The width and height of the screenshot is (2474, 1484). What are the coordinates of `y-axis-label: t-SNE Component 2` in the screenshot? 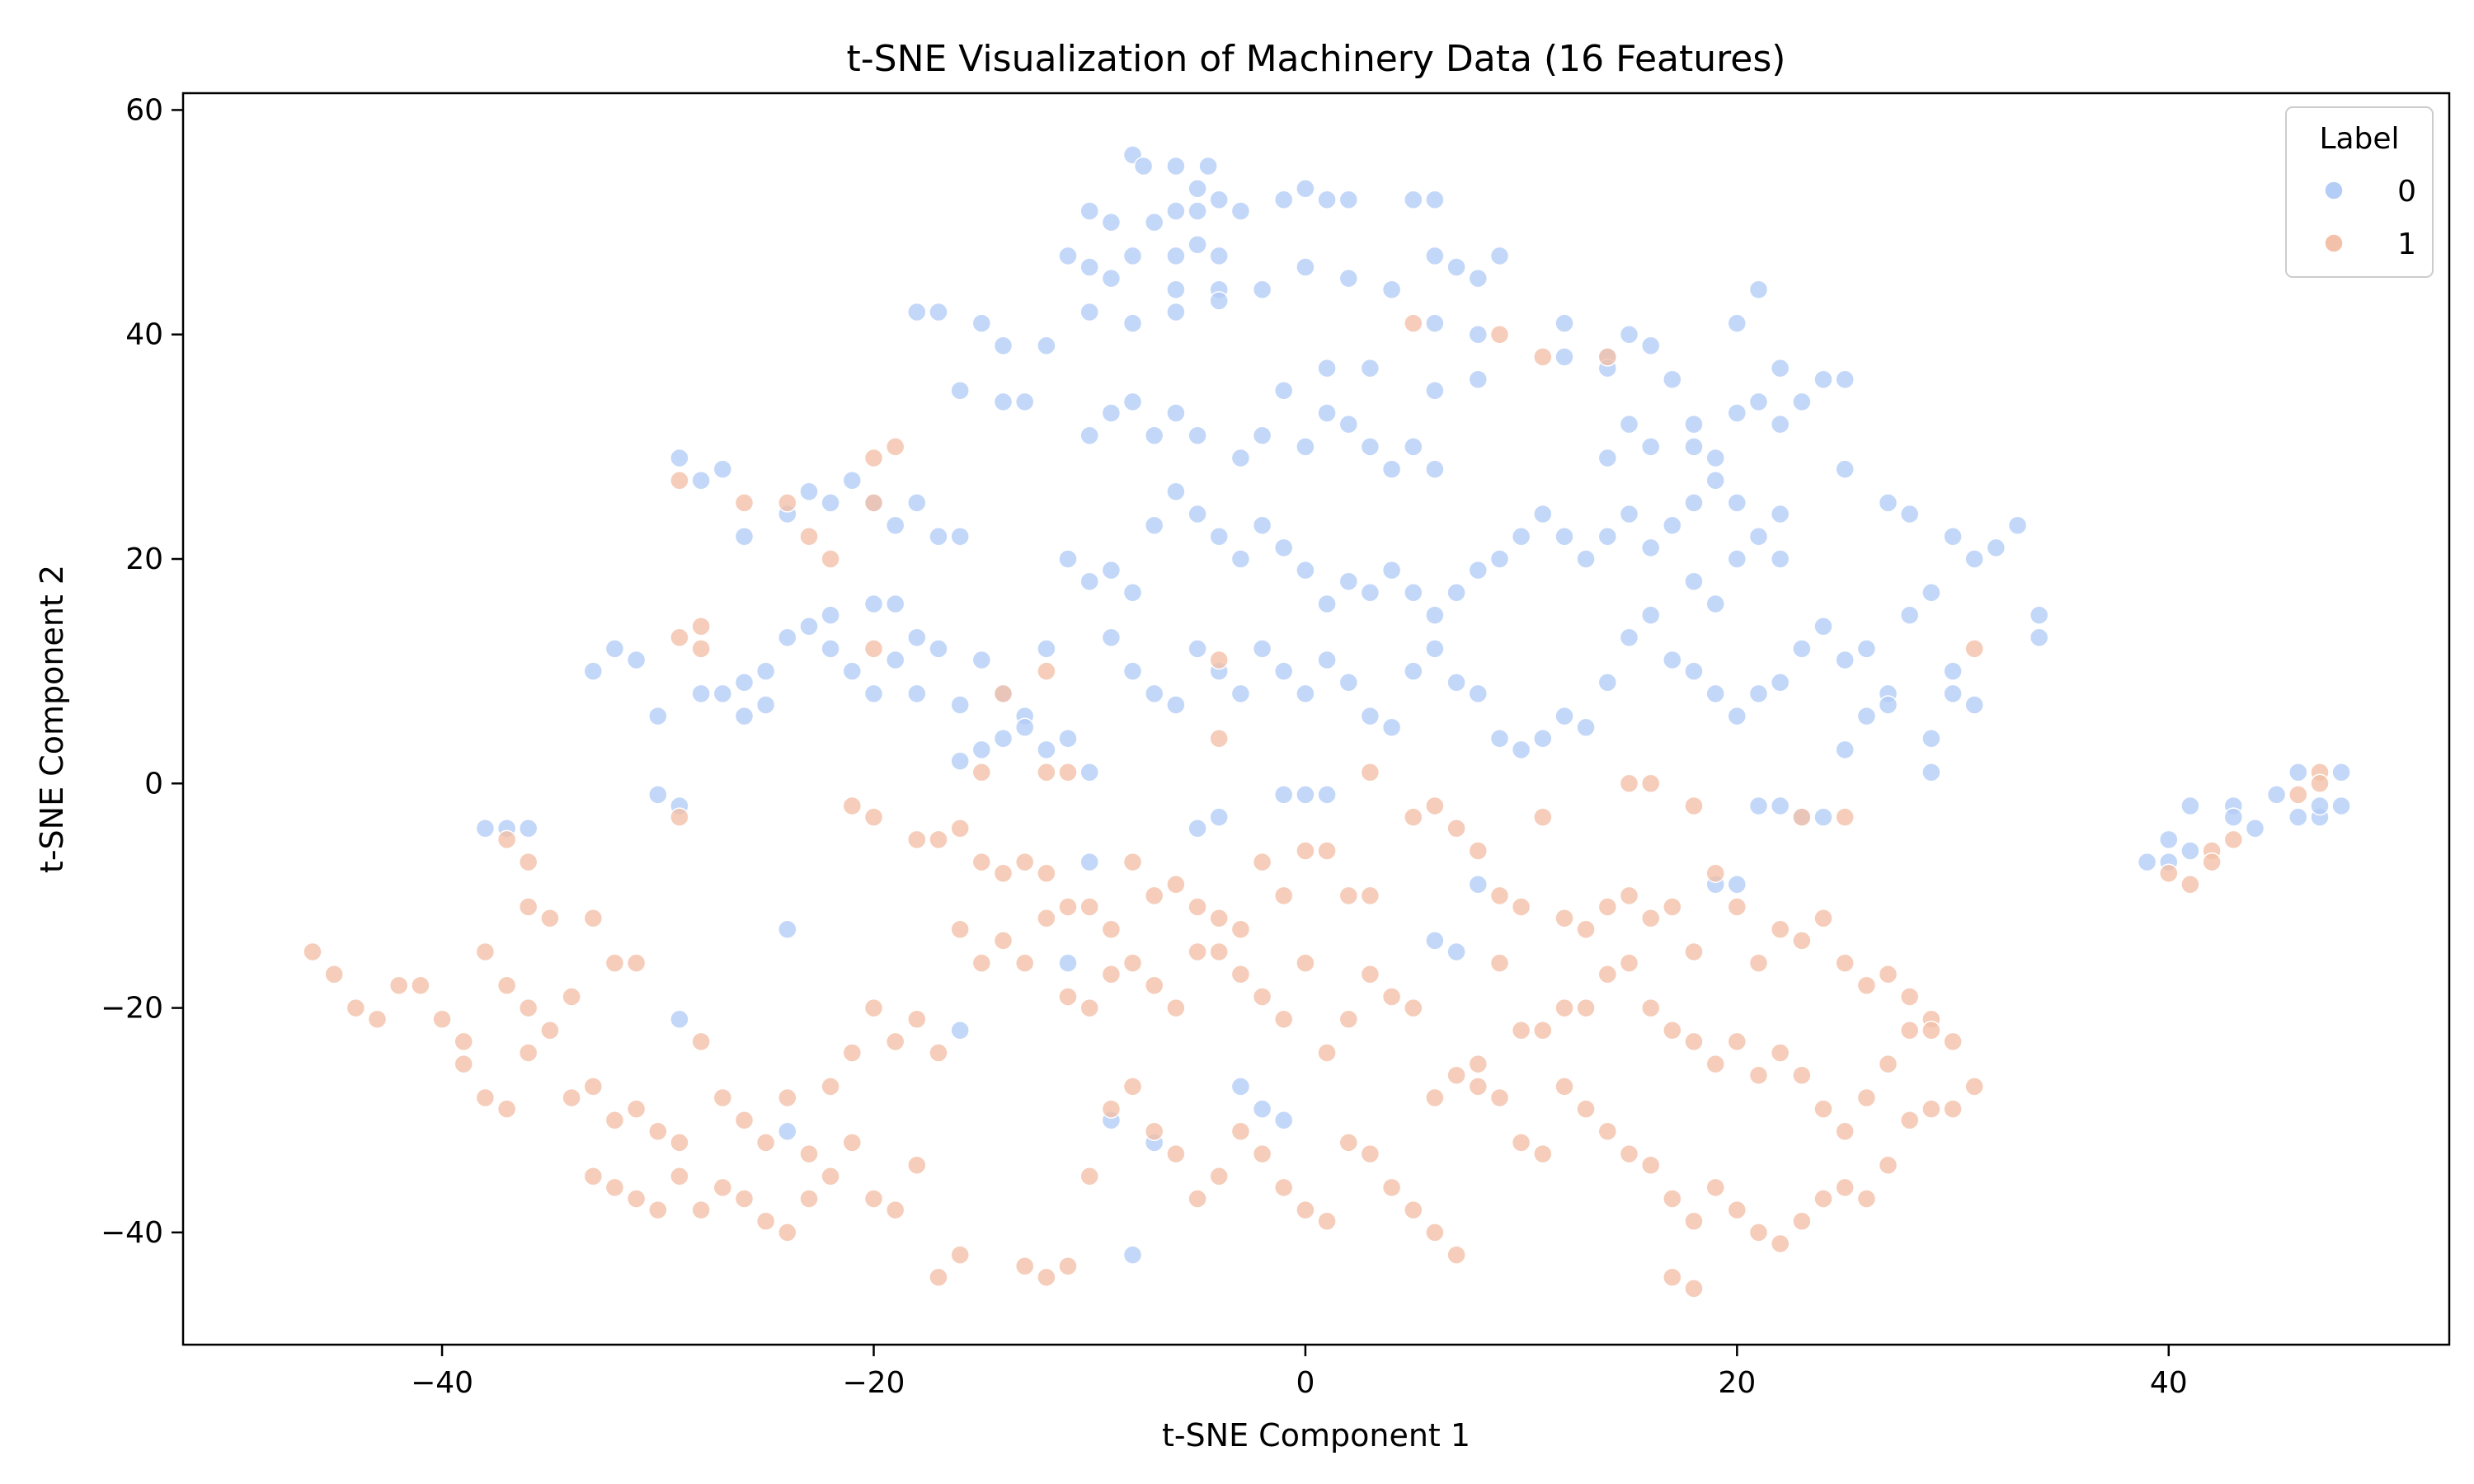 It's located at (52, 719).